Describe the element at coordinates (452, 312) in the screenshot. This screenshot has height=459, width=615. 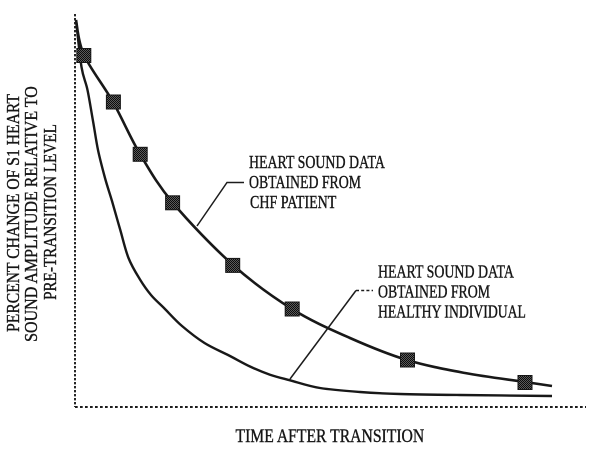
I see `svg-text: HEALTHY INDIVIDUAL` at that location.